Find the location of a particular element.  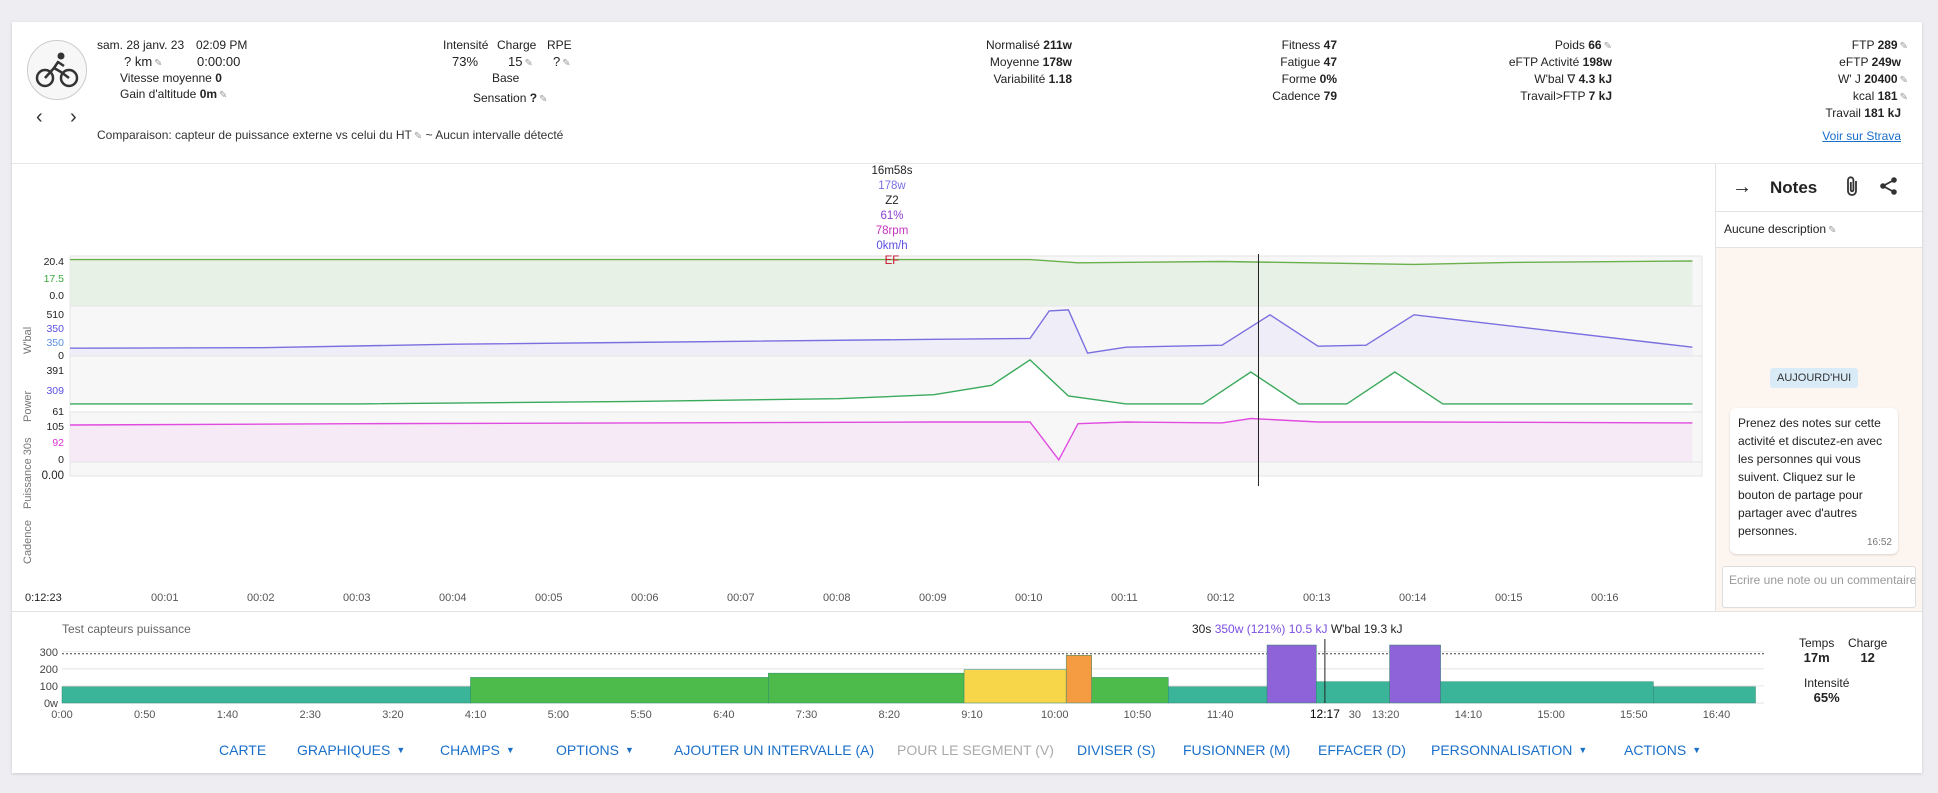

stat-time-value: 17m is located at coordinates (1816, 657).